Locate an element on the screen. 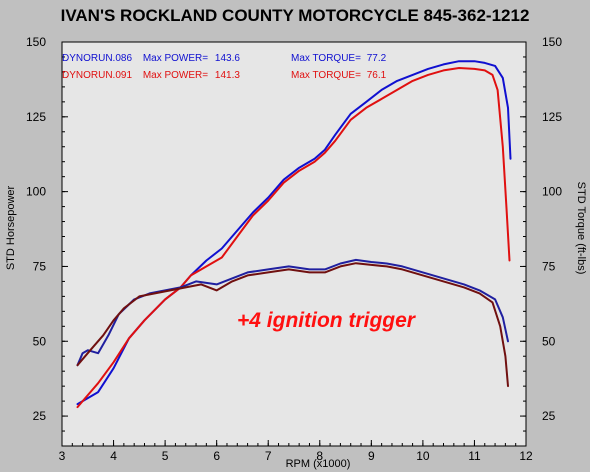  legend-torque-label-1: Max TORQUE= is located at coordinates (326, 58).